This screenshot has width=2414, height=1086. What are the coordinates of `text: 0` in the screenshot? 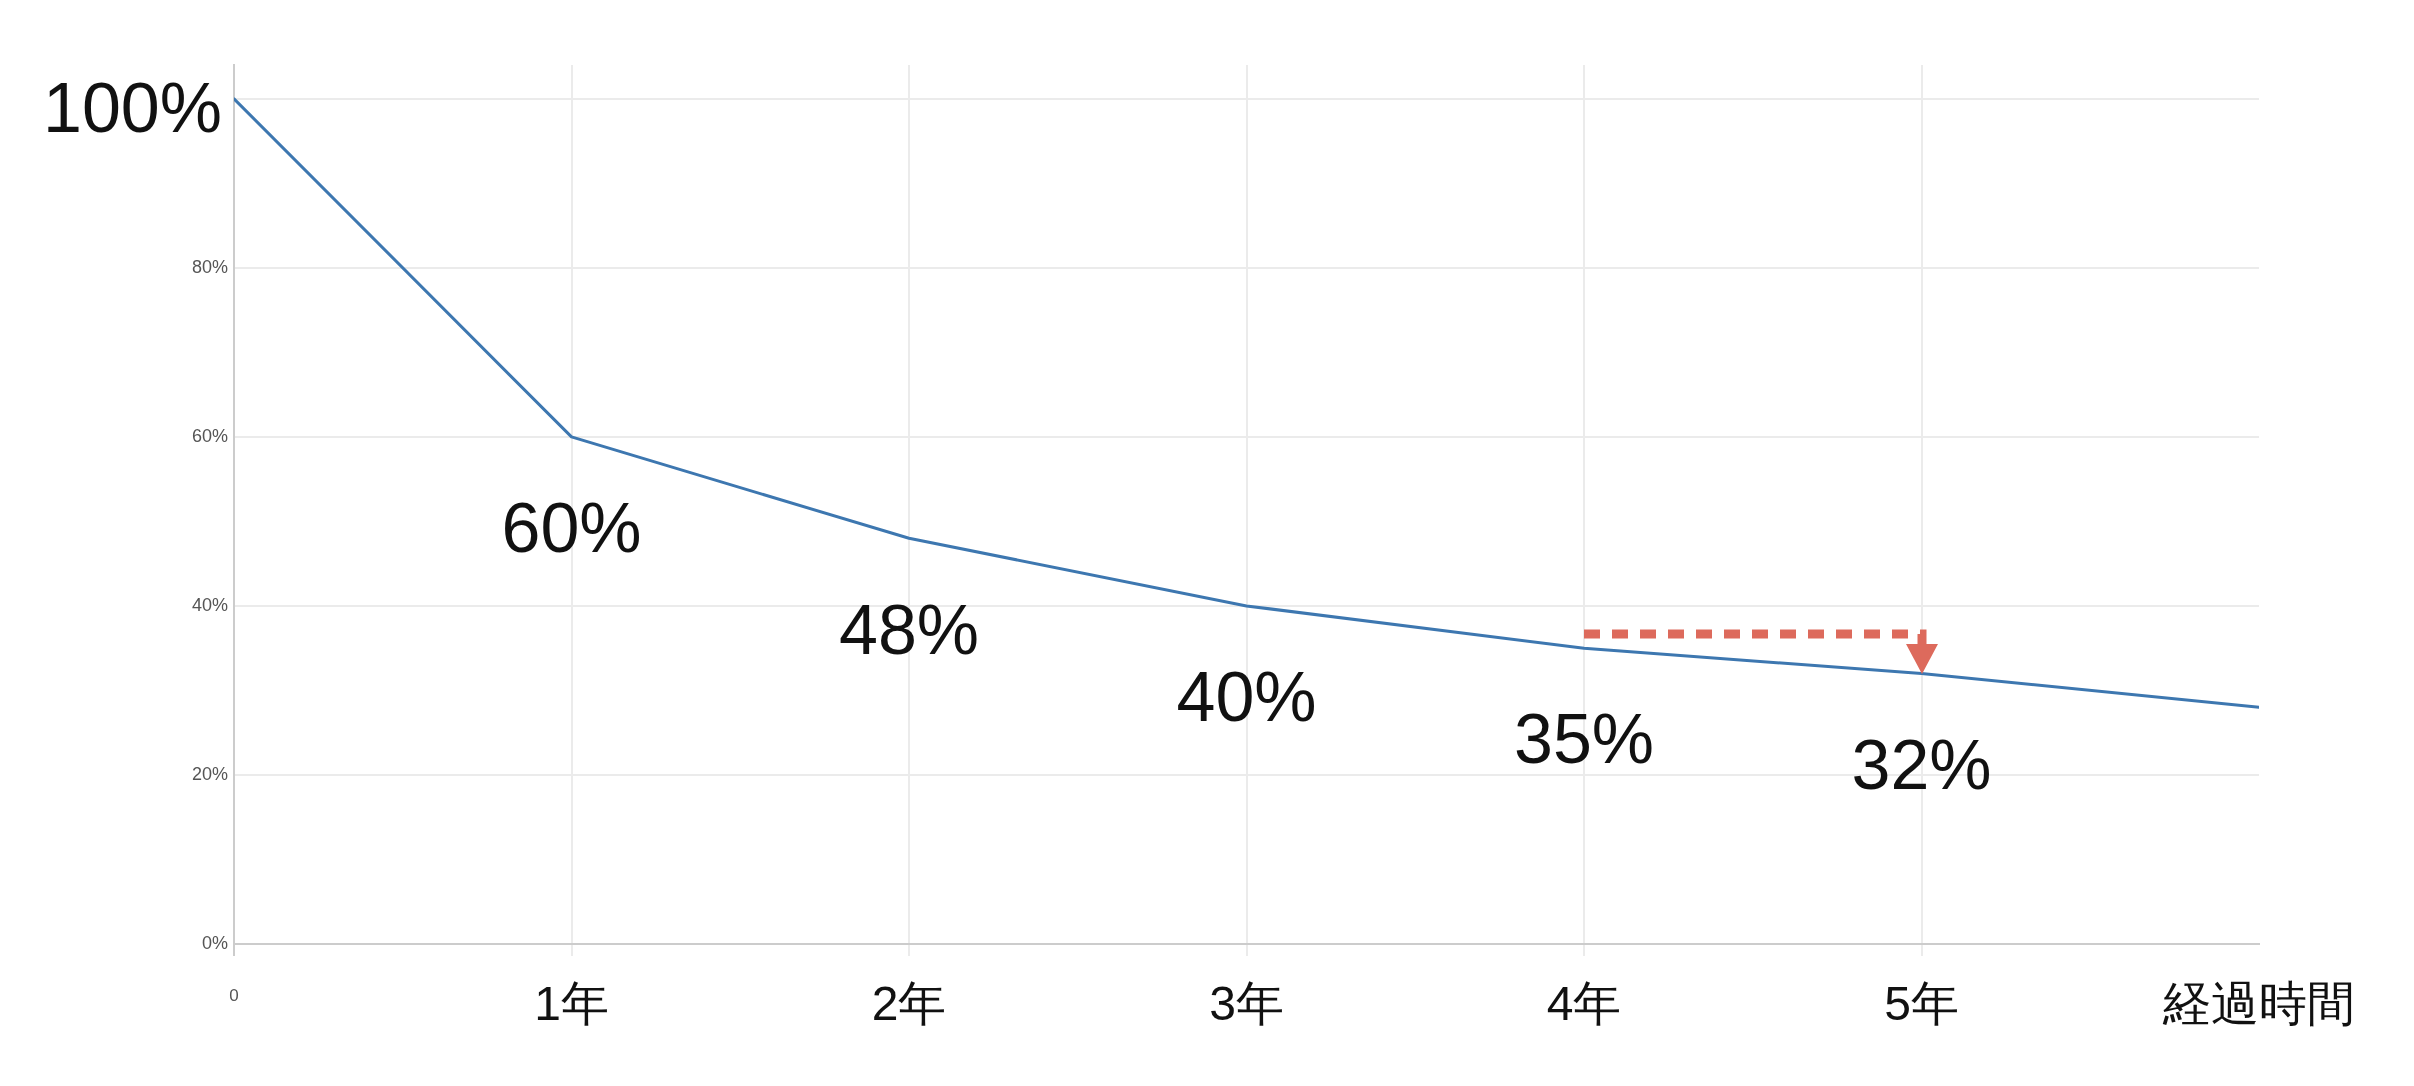 It's located at (234, 996).